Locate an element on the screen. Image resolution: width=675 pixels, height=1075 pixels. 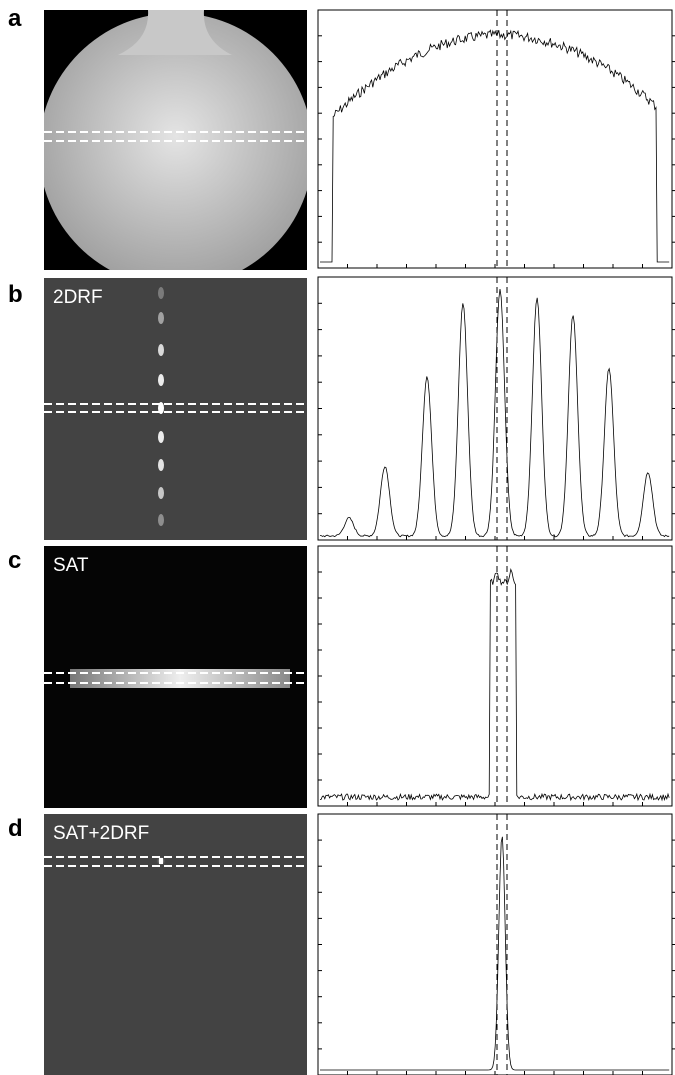
panel-title: SAT+2DRF is located at coordinates (101, 833).